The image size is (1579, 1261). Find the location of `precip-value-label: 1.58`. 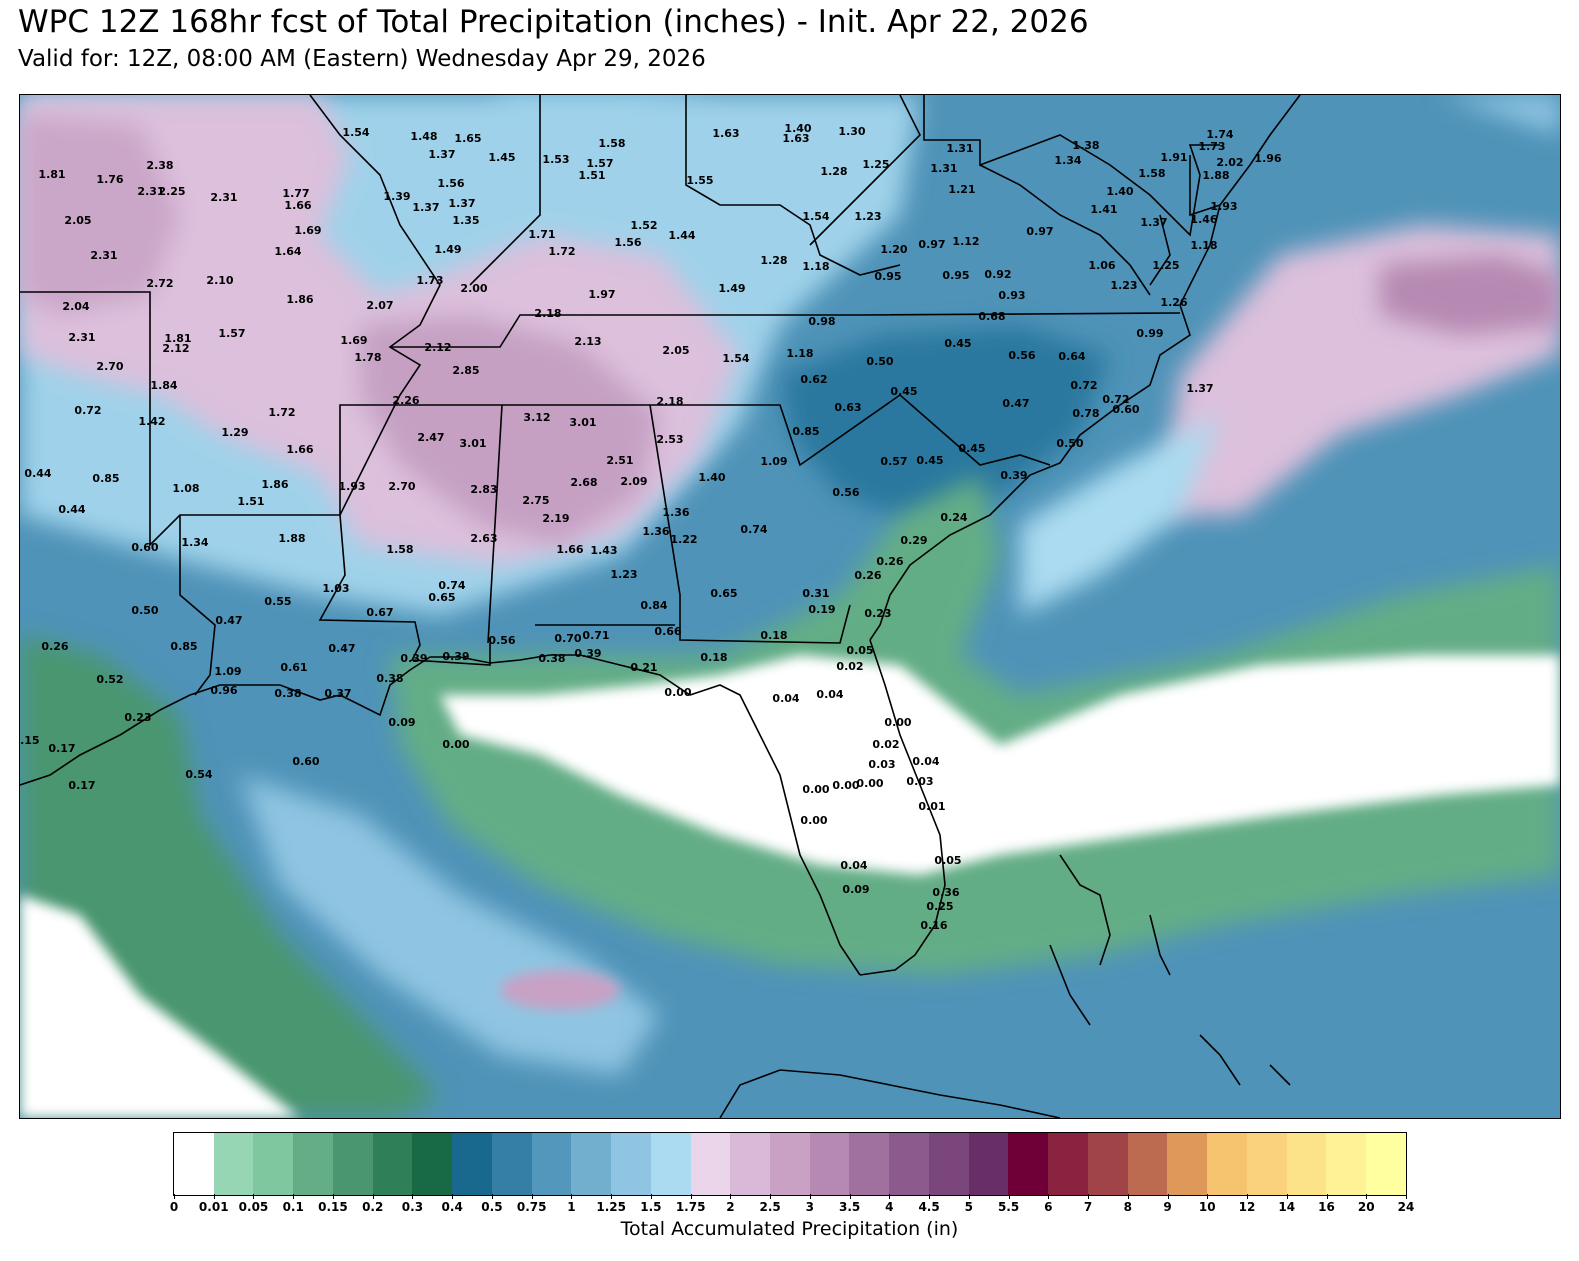

precip-value-label: 1.58 is located at coordinates (399, 549).